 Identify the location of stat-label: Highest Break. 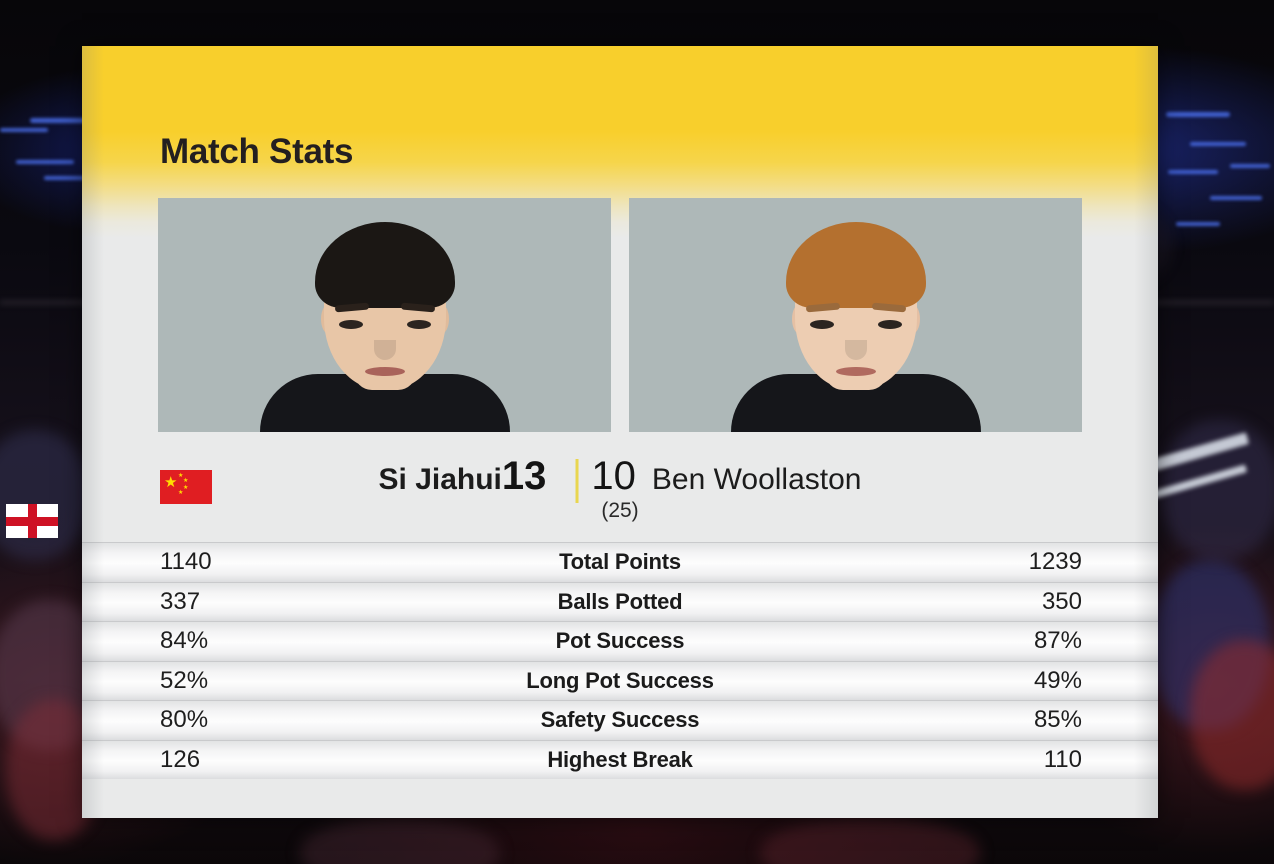
(620, 759).